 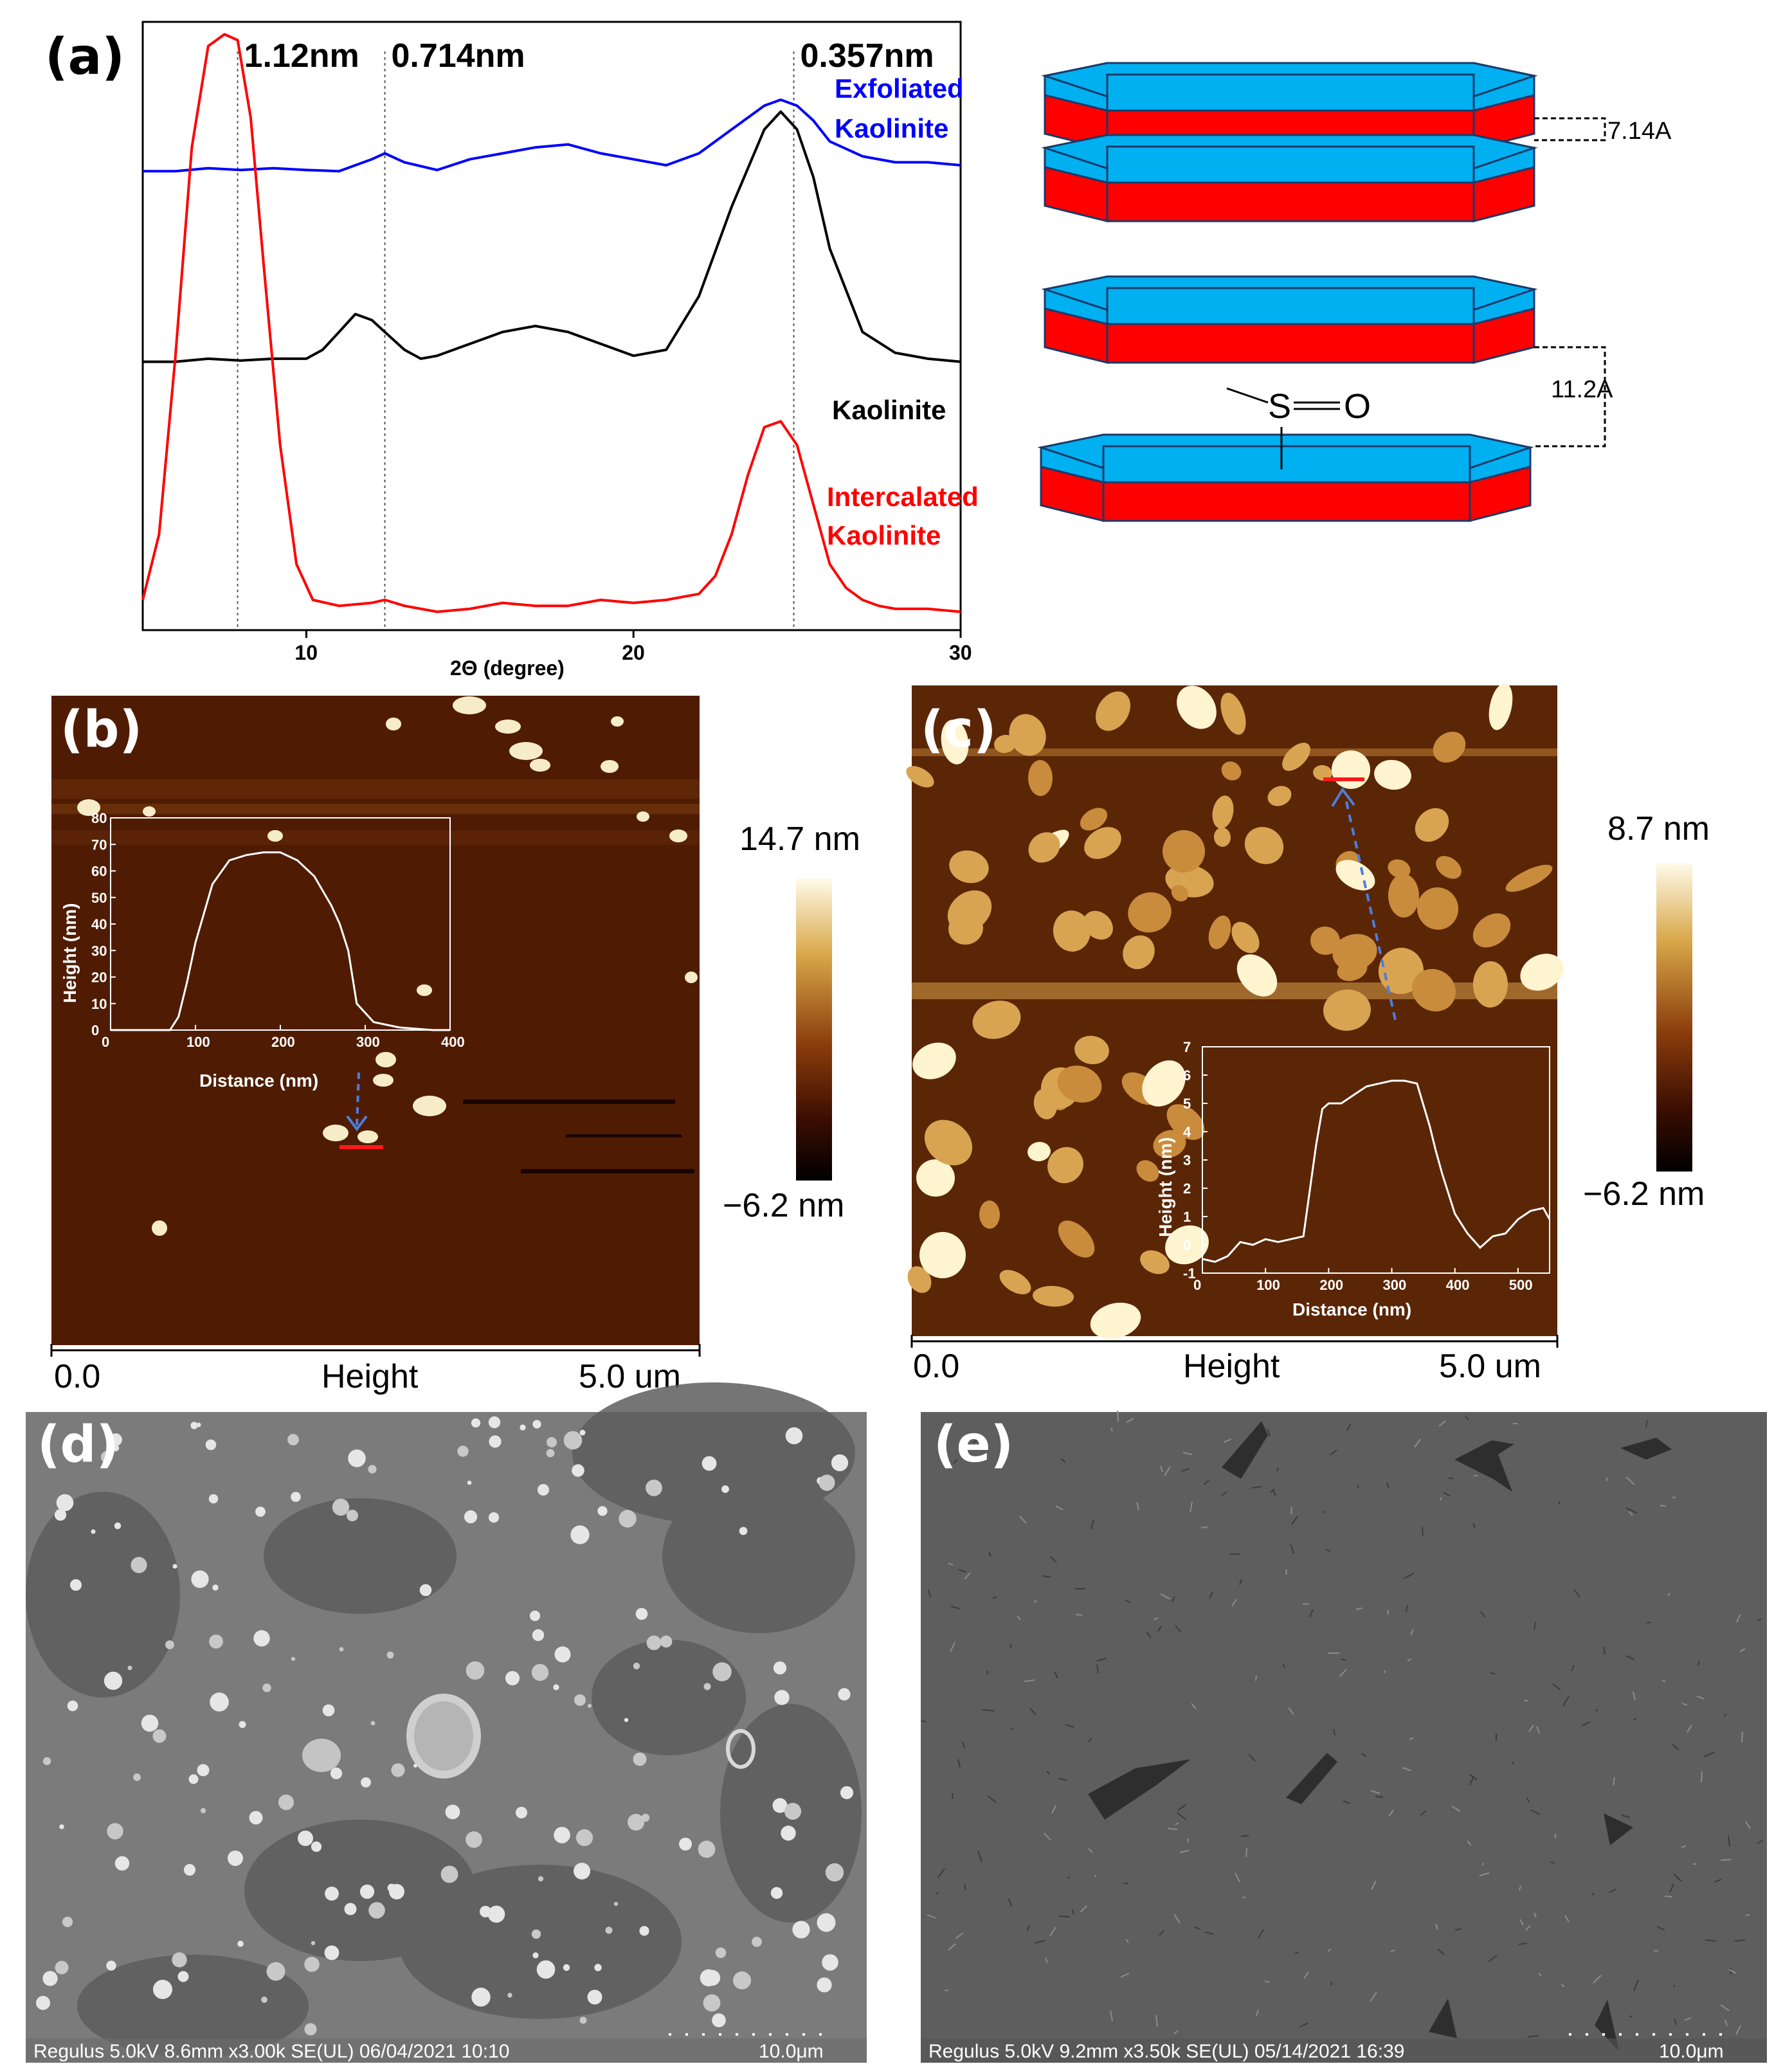 What do you see at coordinates (791, 2052) in the screenshot?
I see `sem-d-scale: 10.0μm` at bounding box center [791, 2052].